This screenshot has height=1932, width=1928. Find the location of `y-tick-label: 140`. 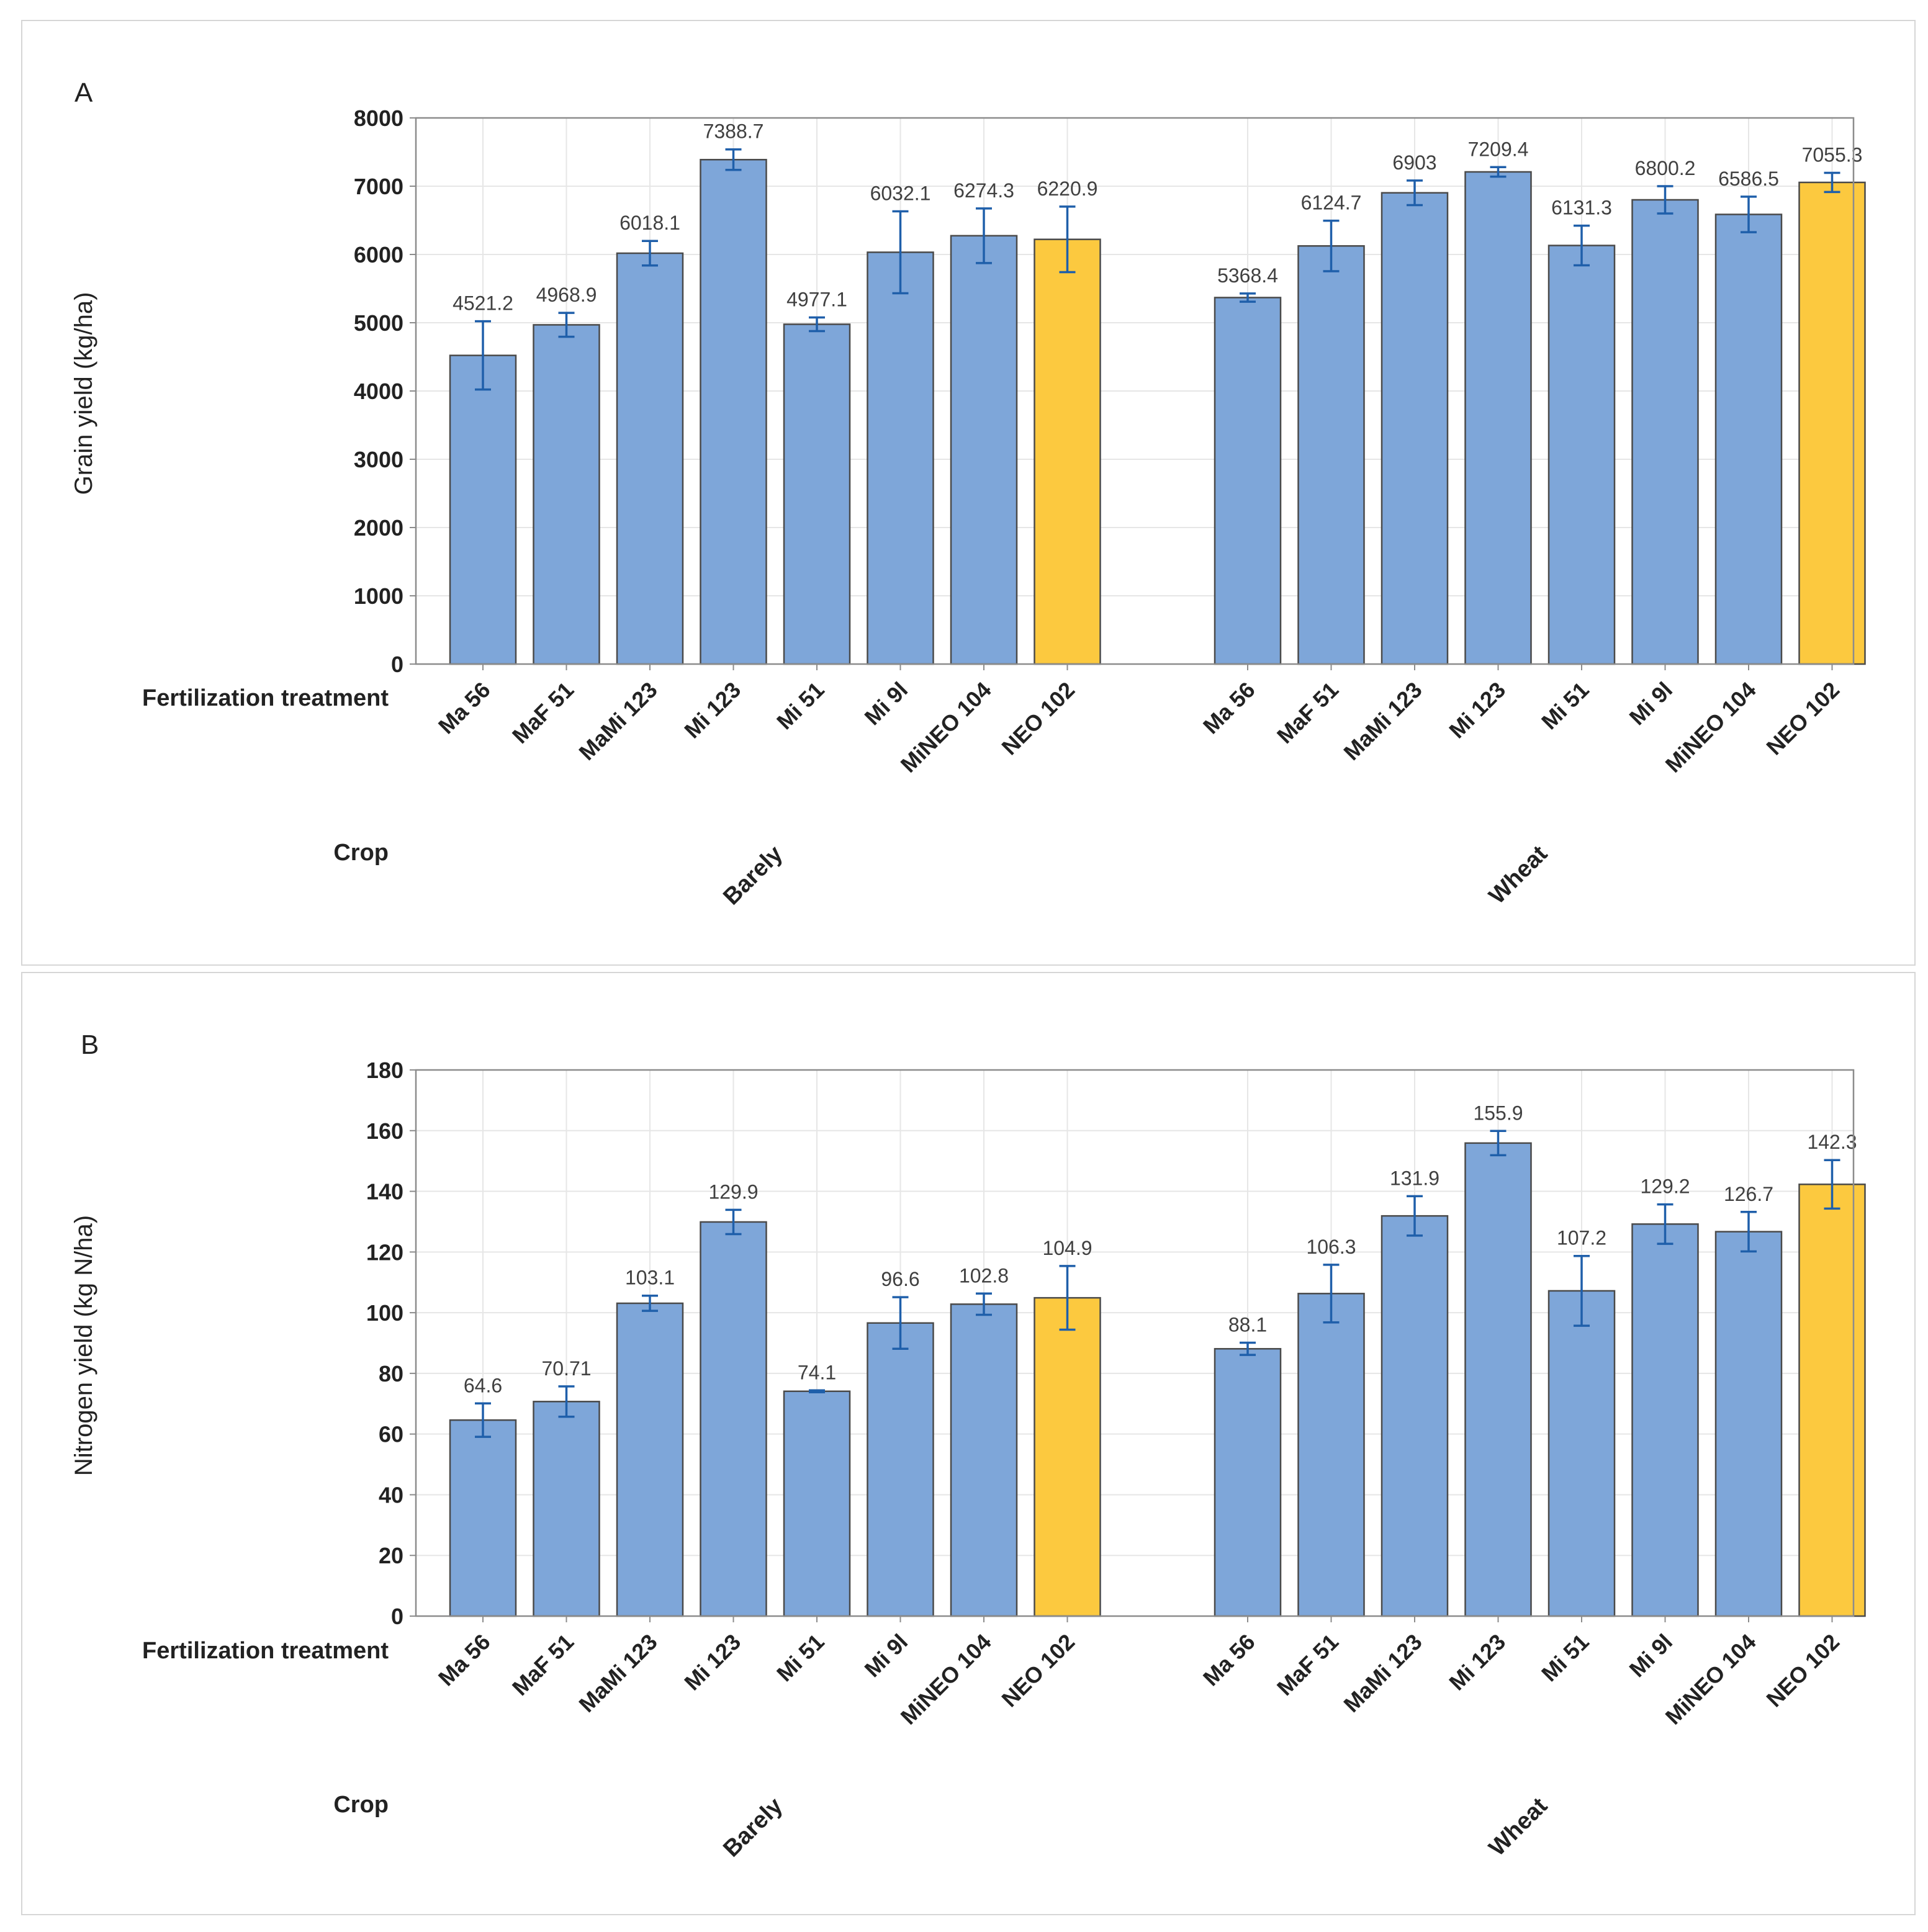

y-tick-label: 140 is located at coordinates (384, 1192).